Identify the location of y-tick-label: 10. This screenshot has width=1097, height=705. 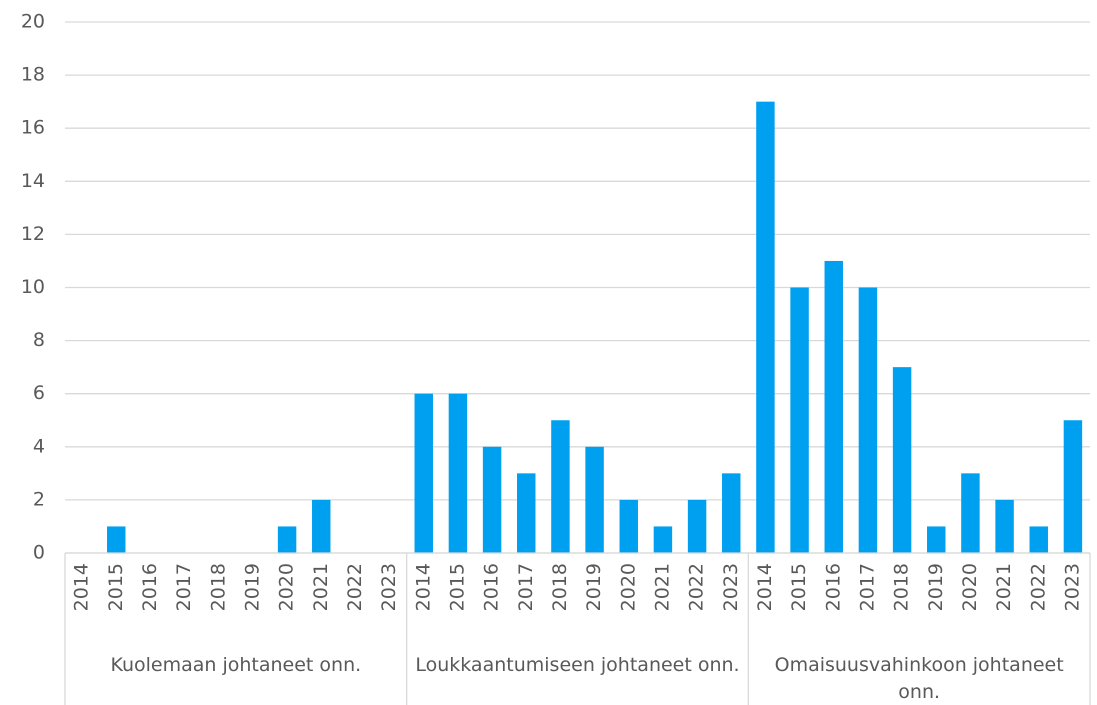
(33, 287).